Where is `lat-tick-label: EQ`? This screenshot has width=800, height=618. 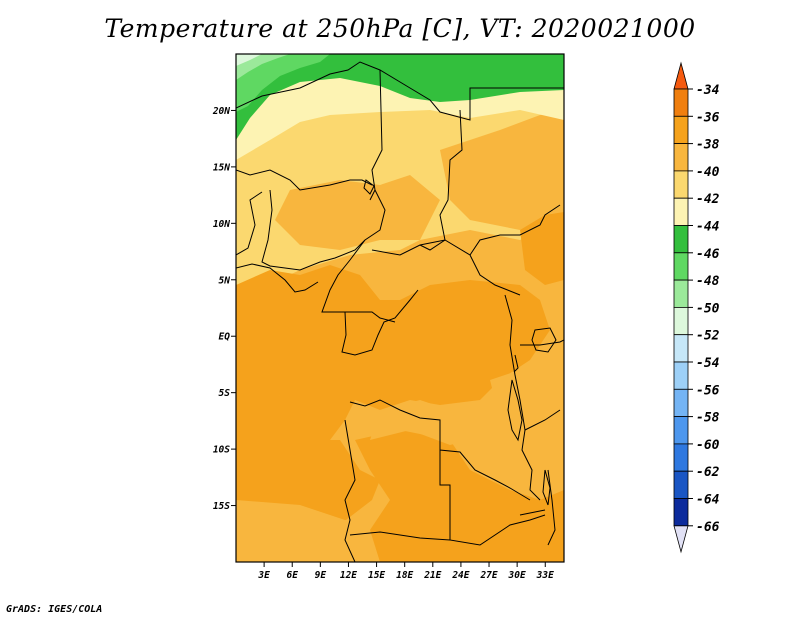
lat-tick-label: EQ is located at coordinates (225, 337).